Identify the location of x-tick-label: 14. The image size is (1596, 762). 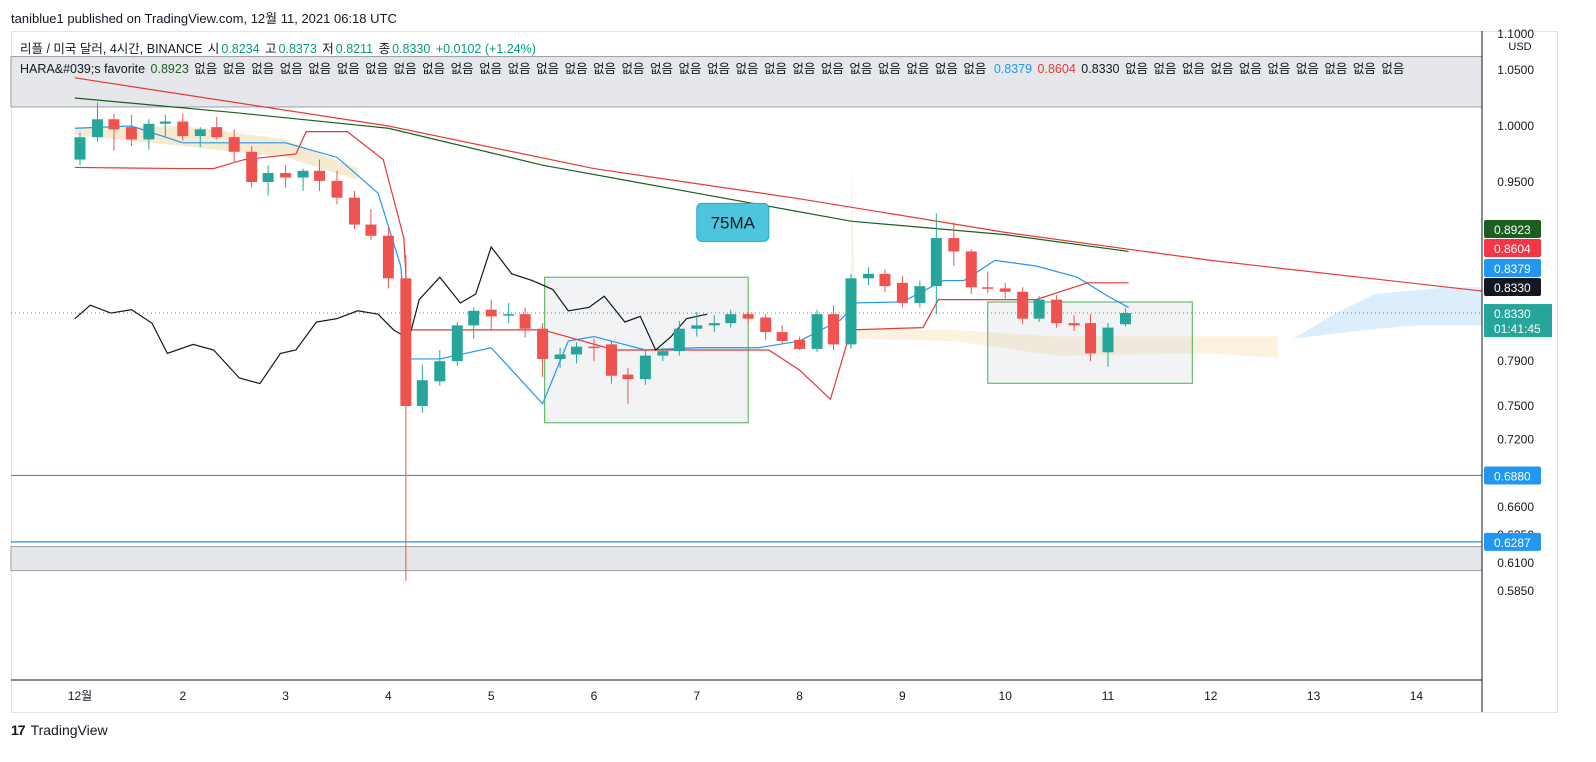
(1417, 696).